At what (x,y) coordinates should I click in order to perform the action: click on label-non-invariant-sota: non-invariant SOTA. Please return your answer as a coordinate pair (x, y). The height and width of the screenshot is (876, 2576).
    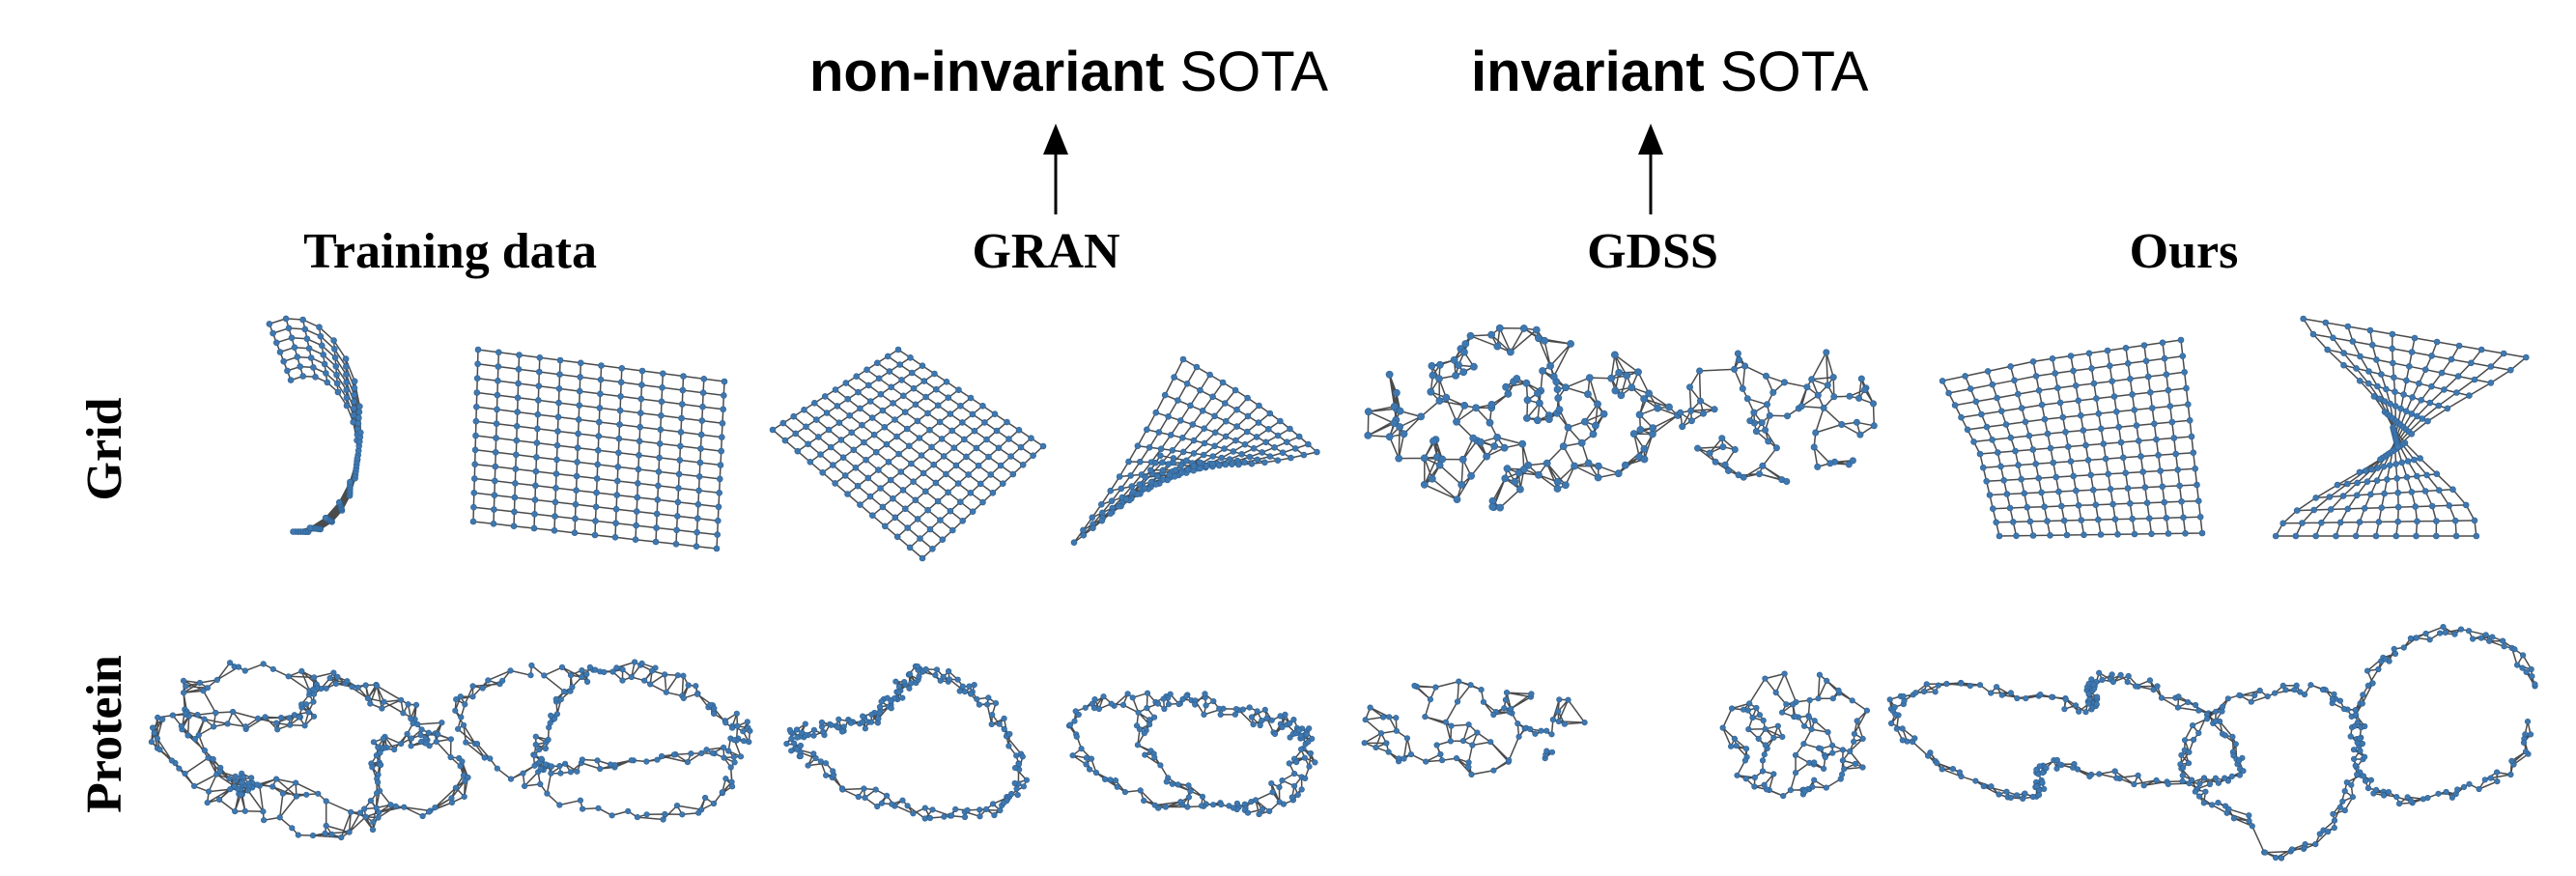
    Looking at the image, I should click on (1068, 72).